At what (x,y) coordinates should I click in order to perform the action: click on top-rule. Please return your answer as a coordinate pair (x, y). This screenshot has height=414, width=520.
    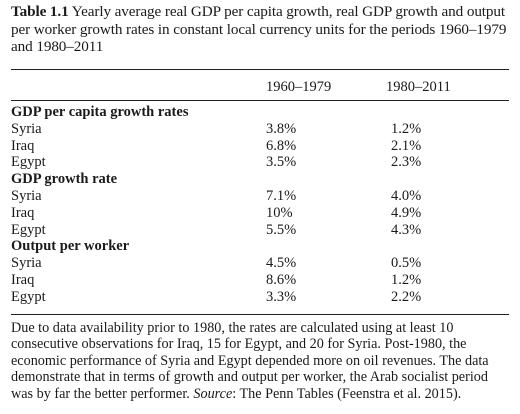
    Looking at the image, I should click on (260, 69).